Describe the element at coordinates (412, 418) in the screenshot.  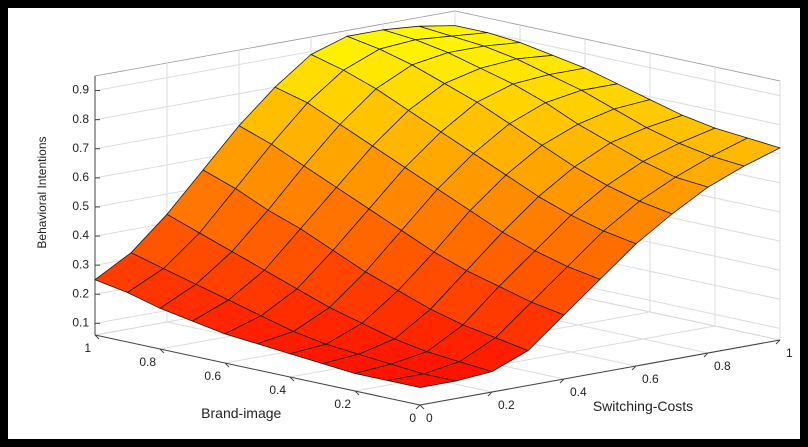
I see `y-tick-label: 0` at that location.